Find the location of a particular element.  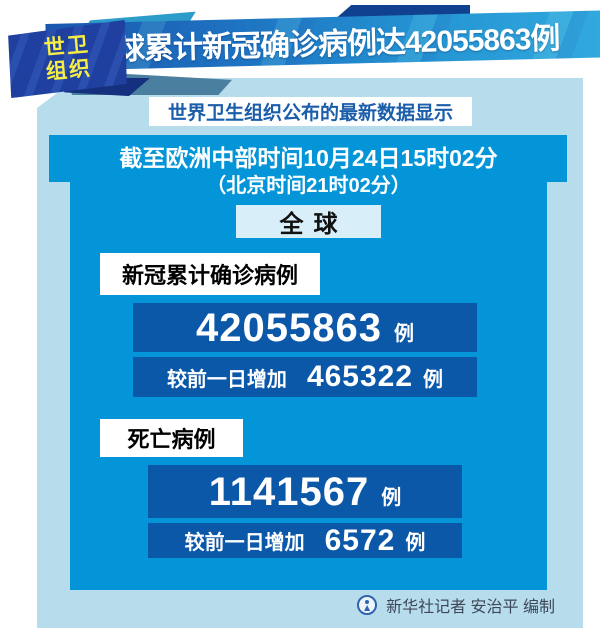

confirmed-cases-label-box: 新冠累计确诊病例 is located at coordinates (210, 274).